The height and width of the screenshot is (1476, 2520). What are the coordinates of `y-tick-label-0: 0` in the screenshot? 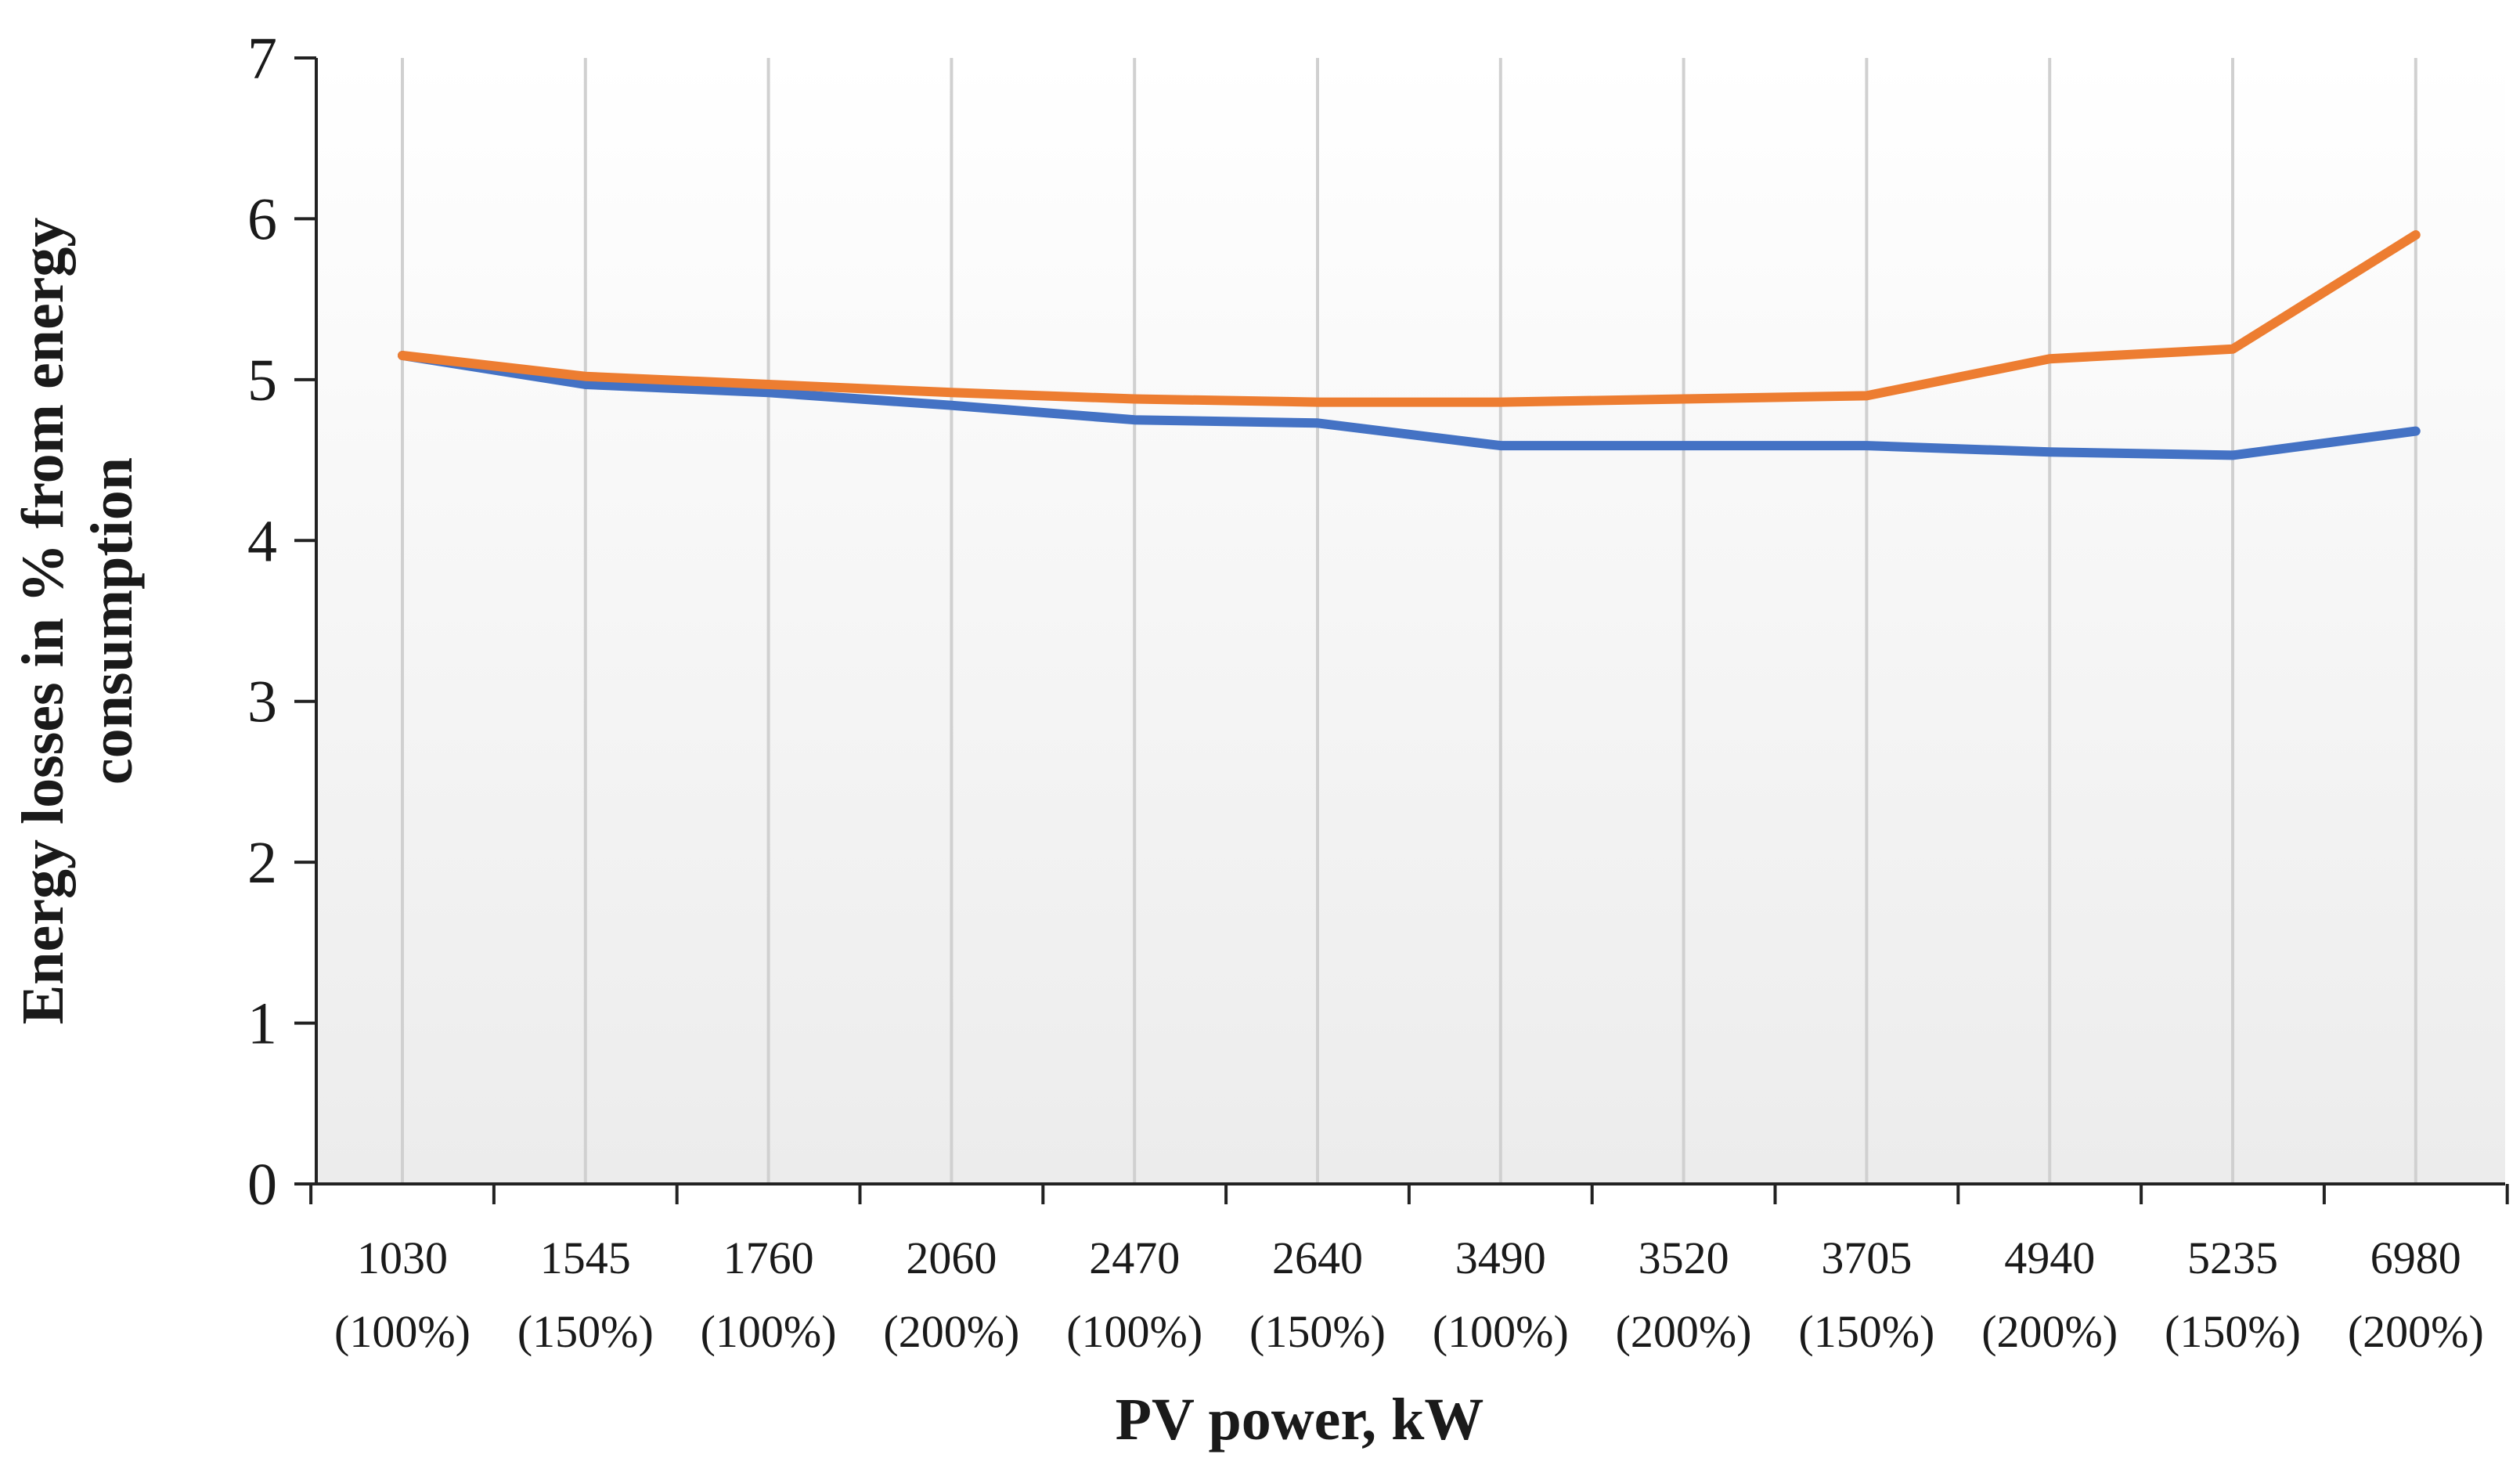 It's located at (262, 1185).